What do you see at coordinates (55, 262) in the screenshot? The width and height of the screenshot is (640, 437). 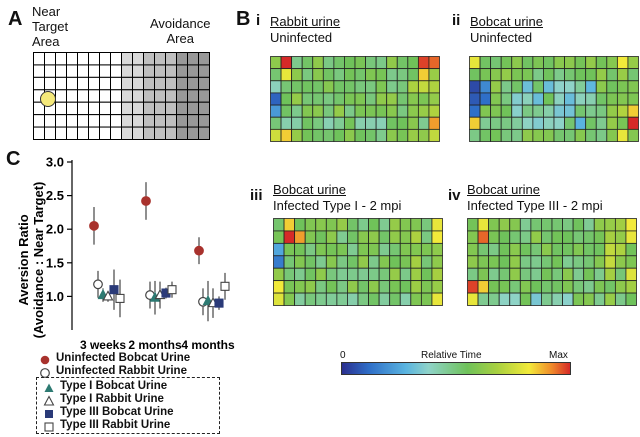 I see `y-tick-label: 1.5` at bounding box center [55, 262].